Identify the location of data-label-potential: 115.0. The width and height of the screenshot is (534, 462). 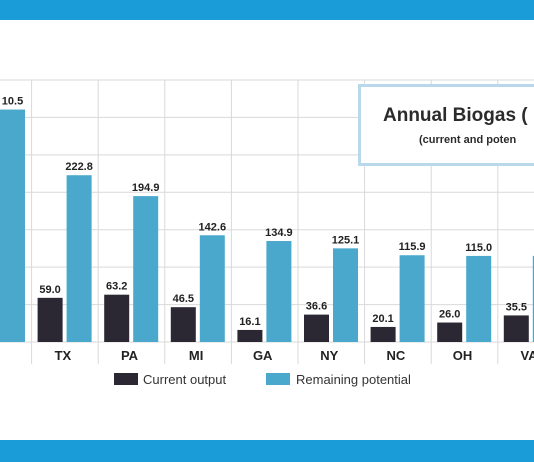
(478, 248).